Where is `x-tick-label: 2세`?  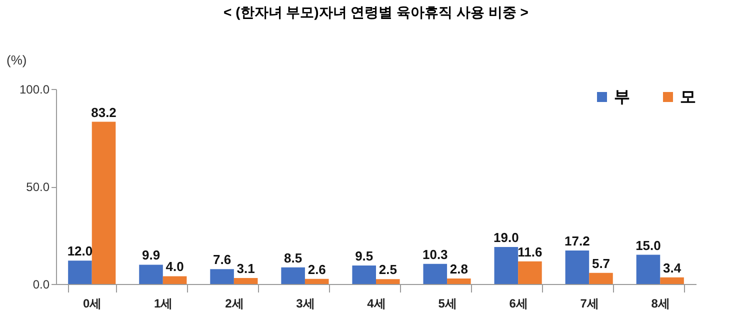 x-tick-label: 2세 is located at coordinates (234, 303).